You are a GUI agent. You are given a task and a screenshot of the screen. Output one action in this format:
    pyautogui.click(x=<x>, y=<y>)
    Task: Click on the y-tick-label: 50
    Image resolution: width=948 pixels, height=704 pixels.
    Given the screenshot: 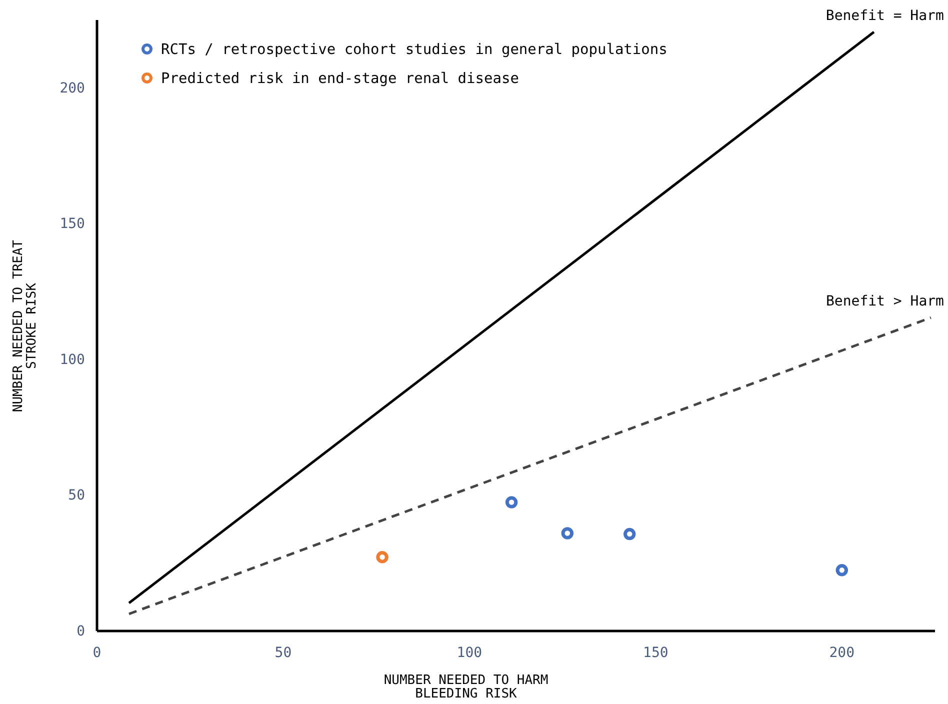 What is the action you would take?
    pyautogui.click(x=76, y=496)
    